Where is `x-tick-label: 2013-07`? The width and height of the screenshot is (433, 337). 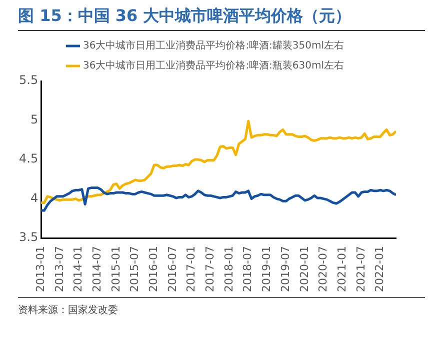 x-tick-label: 2013-07 is located at coordinates (59, 269).